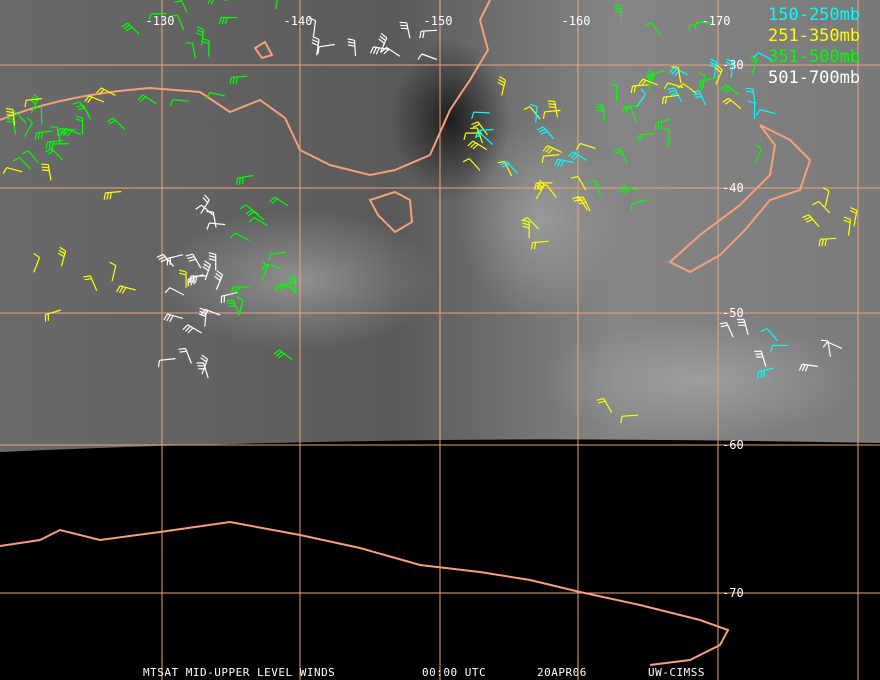 This screenshot has height=680, width=880. What do you see at coordinates (733, 593) in the screenshot?
I see `latitude-label: -70` at bounding box center [733, 593].